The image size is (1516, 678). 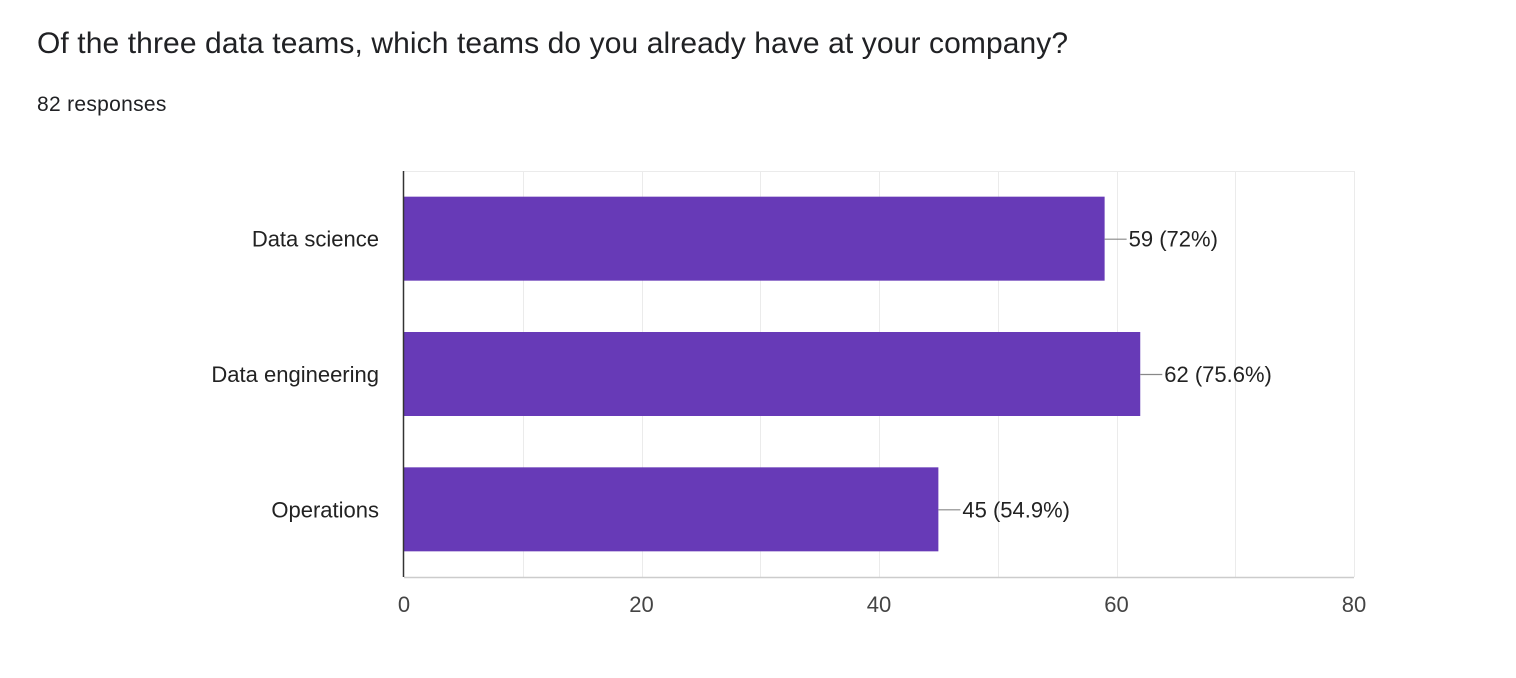 I want to click on data-label: 62 (75.6%), so click(x=1218, y=374).